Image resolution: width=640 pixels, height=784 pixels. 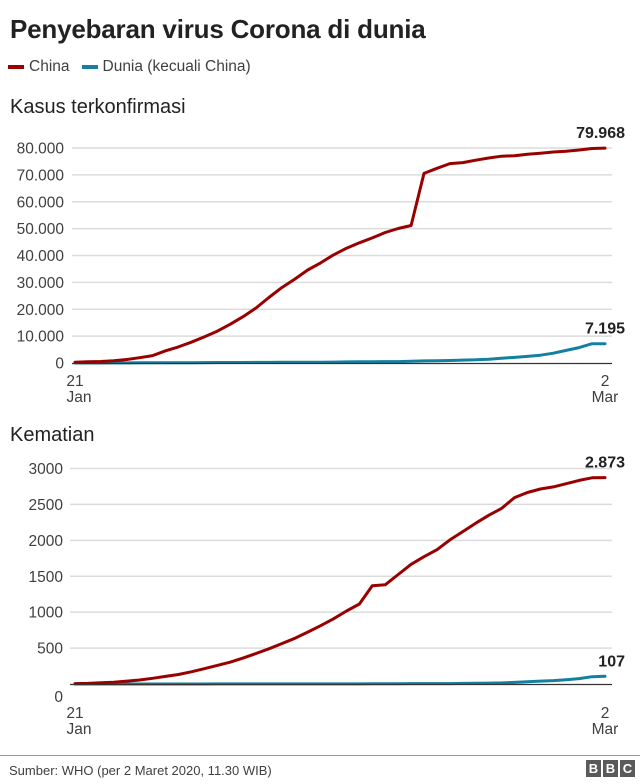 I want to click on series-line-world, so click(x=340, y=353).